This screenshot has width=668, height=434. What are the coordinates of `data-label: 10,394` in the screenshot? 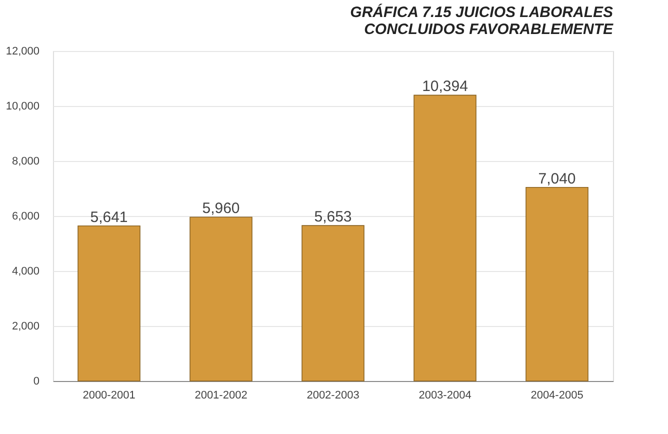 It's located at (445, 87).